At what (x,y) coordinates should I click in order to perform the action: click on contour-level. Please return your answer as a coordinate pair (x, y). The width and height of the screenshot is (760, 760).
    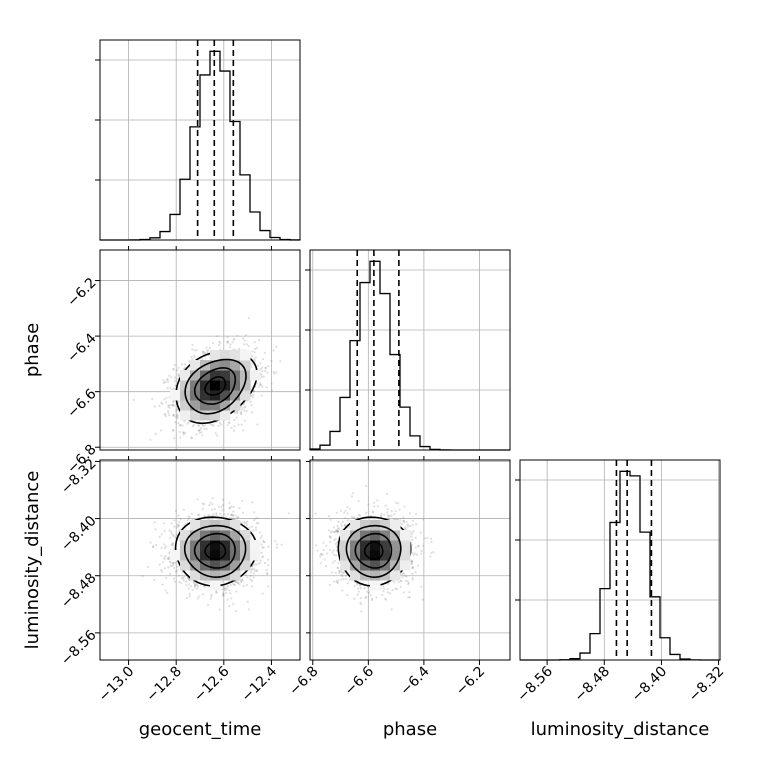
    Looking at the image, I should click on (215, 550).